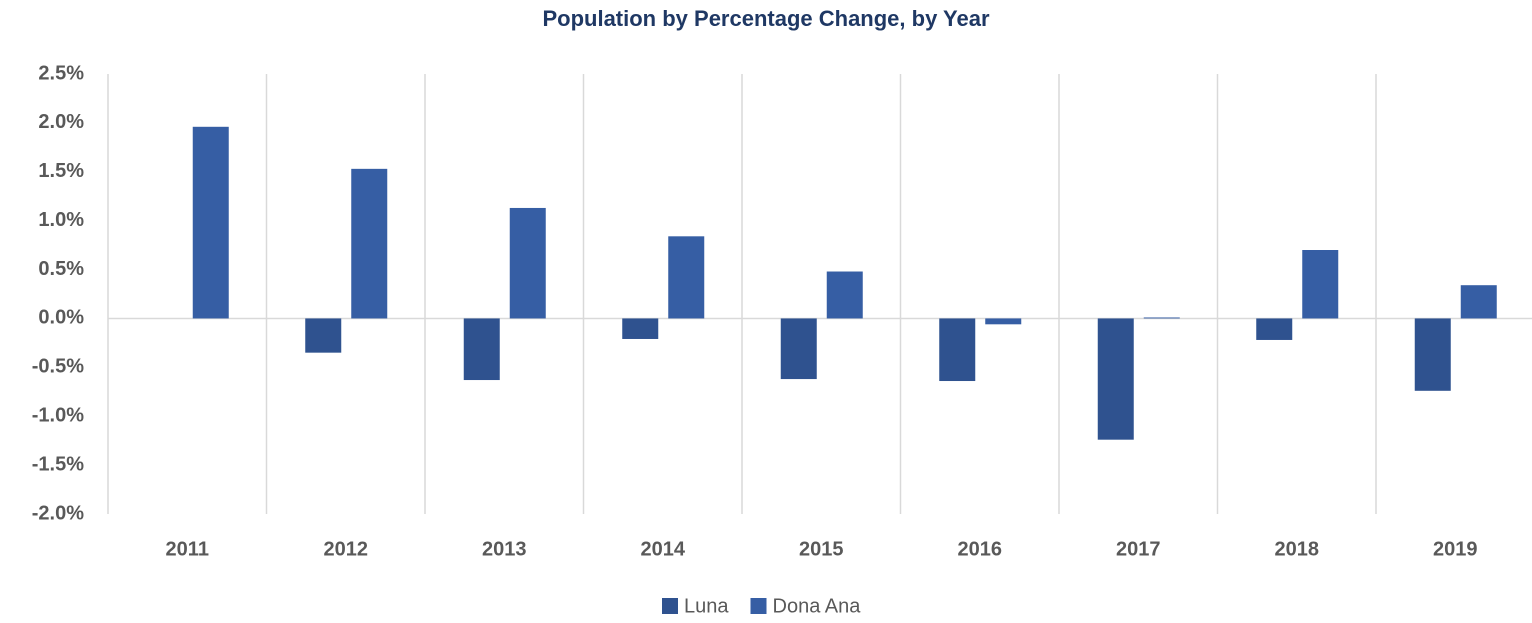 This screenshot has width=1532, height=623. What do you see at coordinates (1138, 549) in the screenshot?
I see `x-tick-label: 2017` at bounding box center [1138, 549].